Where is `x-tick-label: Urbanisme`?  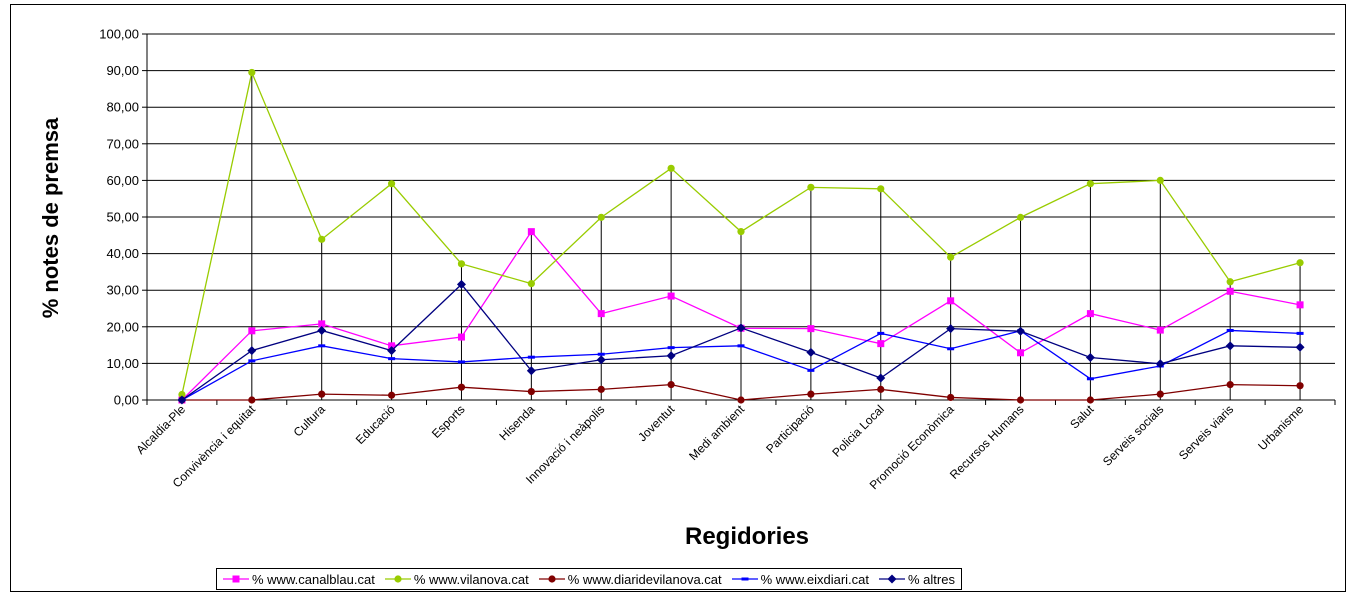 x-tick-label: Urbanisme is located at coordinates (1280, 427).